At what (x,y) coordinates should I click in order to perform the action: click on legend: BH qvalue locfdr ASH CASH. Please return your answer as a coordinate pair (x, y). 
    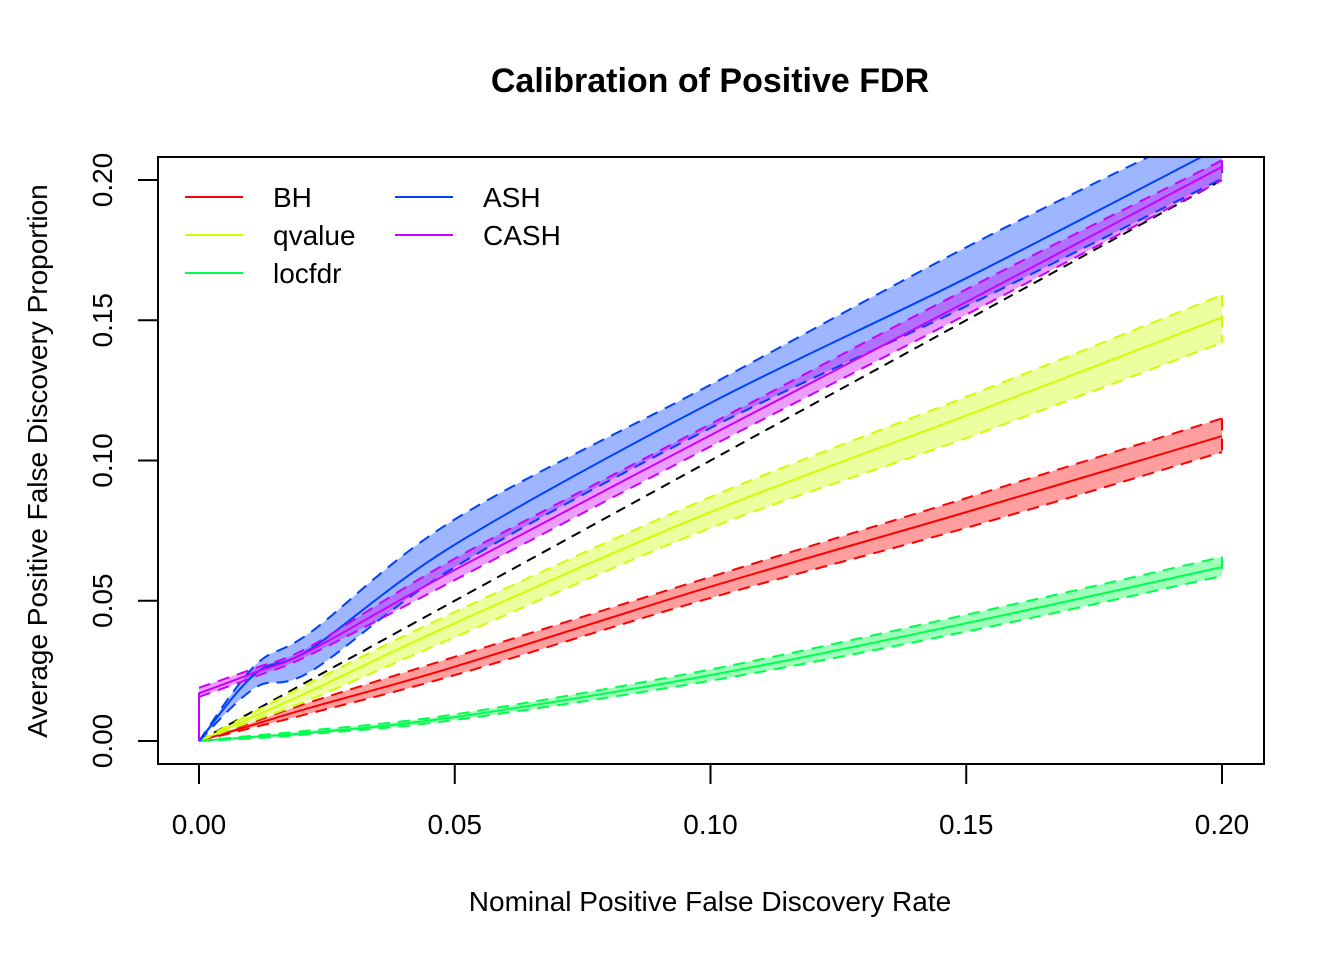
    Looking at the image, I should click on (373, 235).